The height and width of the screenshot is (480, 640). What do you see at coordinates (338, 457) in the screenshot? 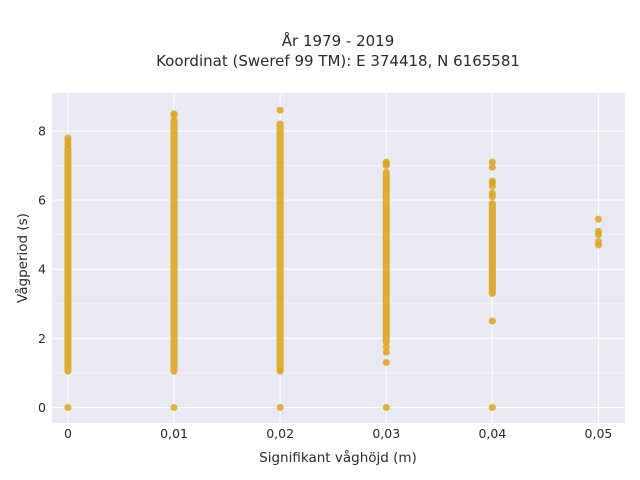
I see `x-axis-label: Signifikant våghöjd (m)` at bounding box center [338, 457].